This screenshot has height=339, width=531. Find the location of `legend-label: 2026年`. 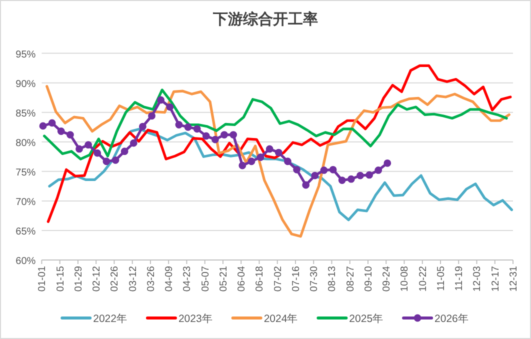

legend-label: 2026年 is located at coordinates (451, 319).